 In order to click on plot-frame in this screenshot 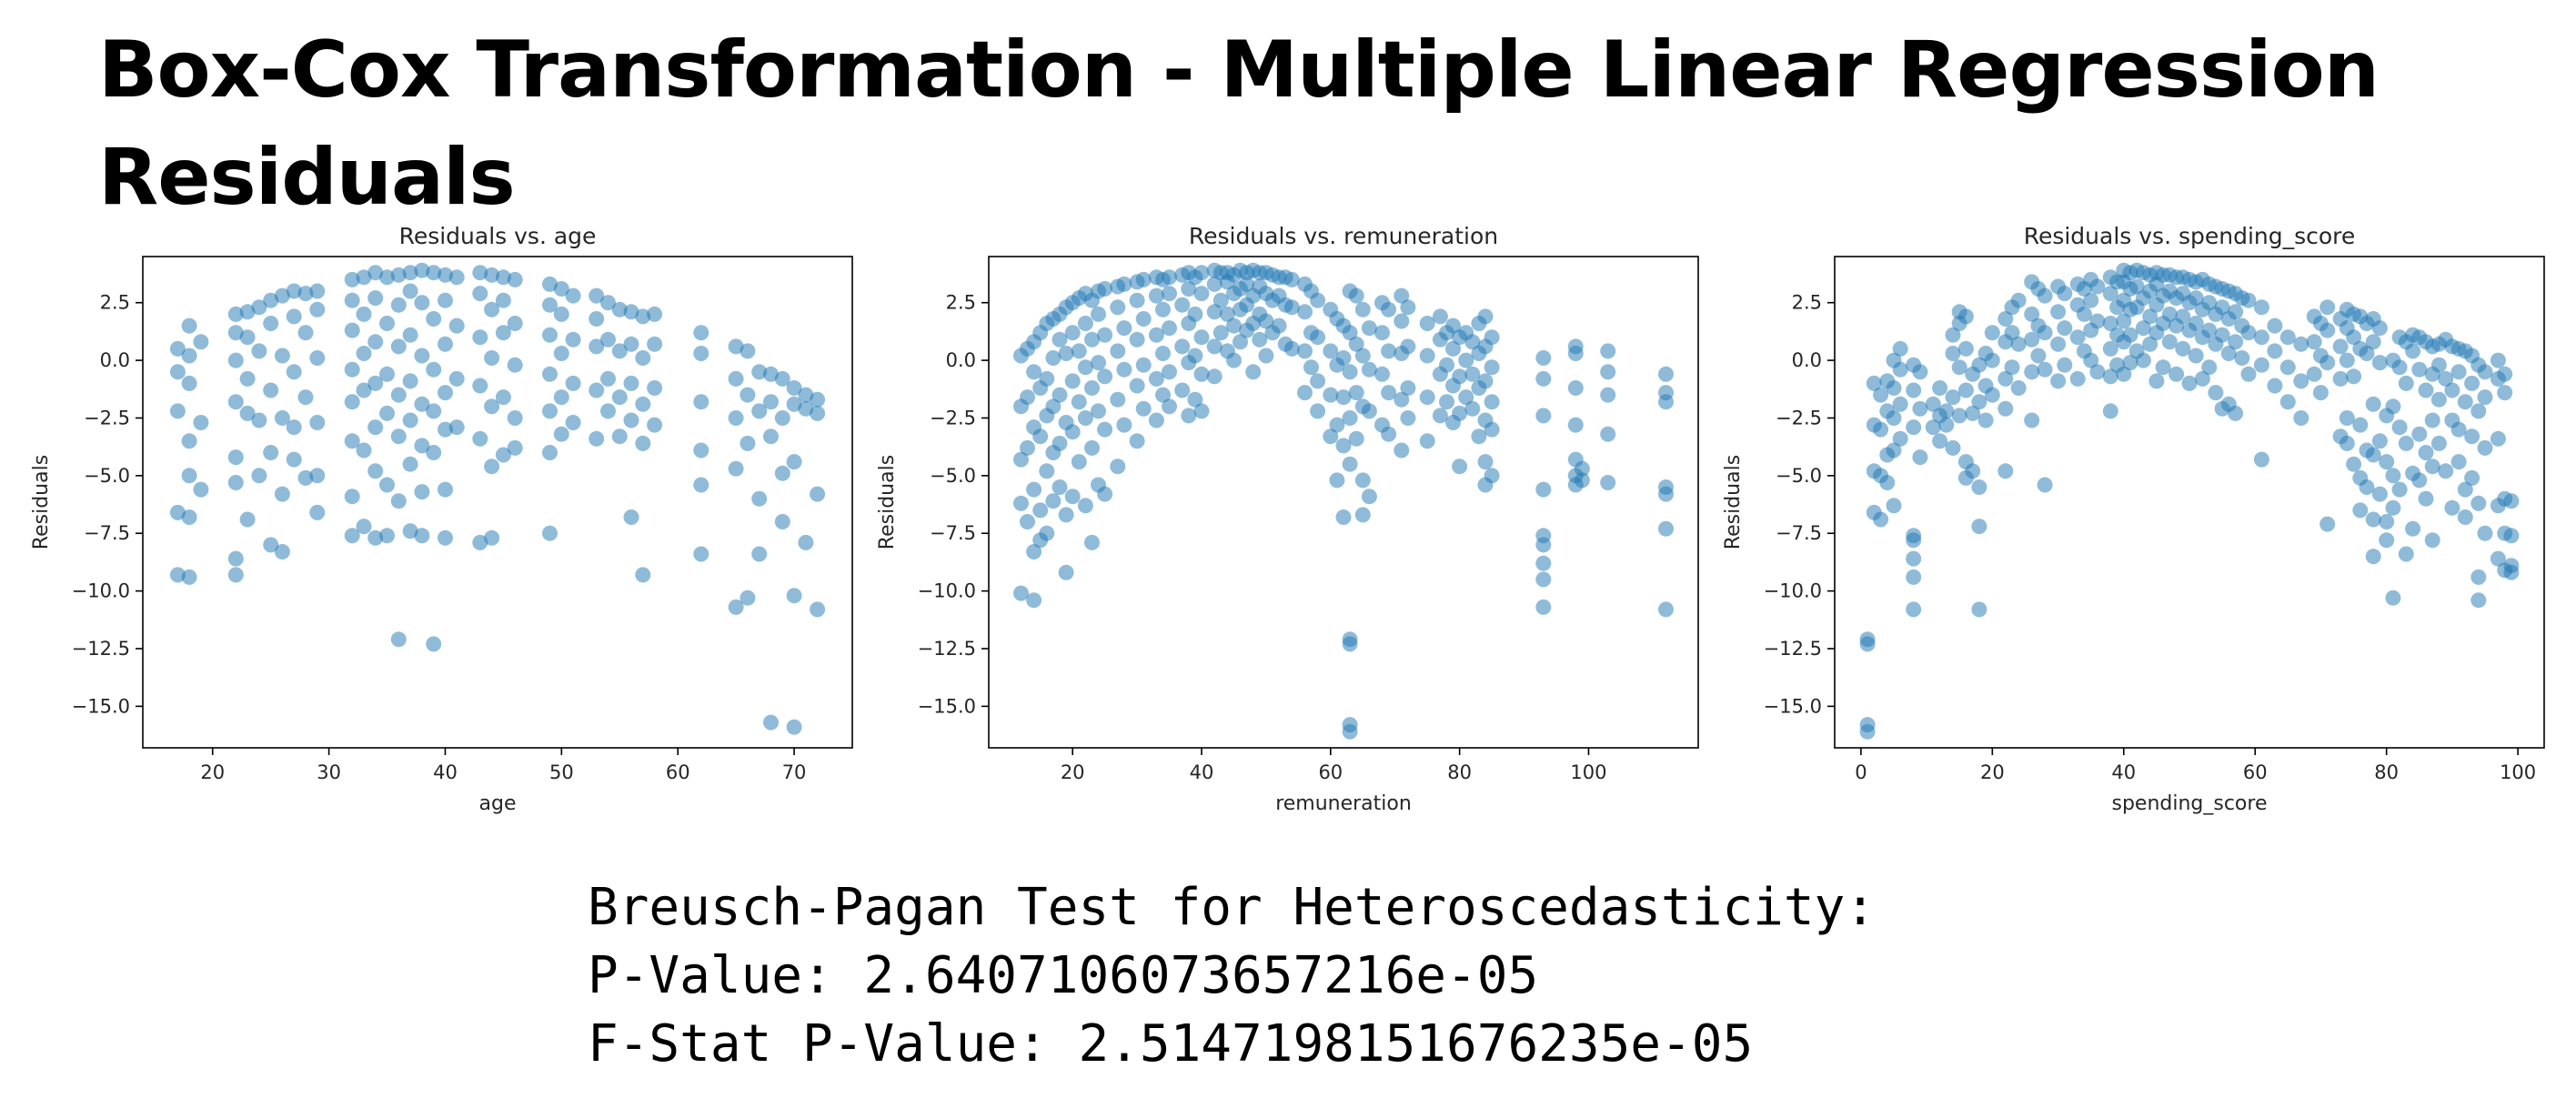, I will do `click(2189, 502)`.